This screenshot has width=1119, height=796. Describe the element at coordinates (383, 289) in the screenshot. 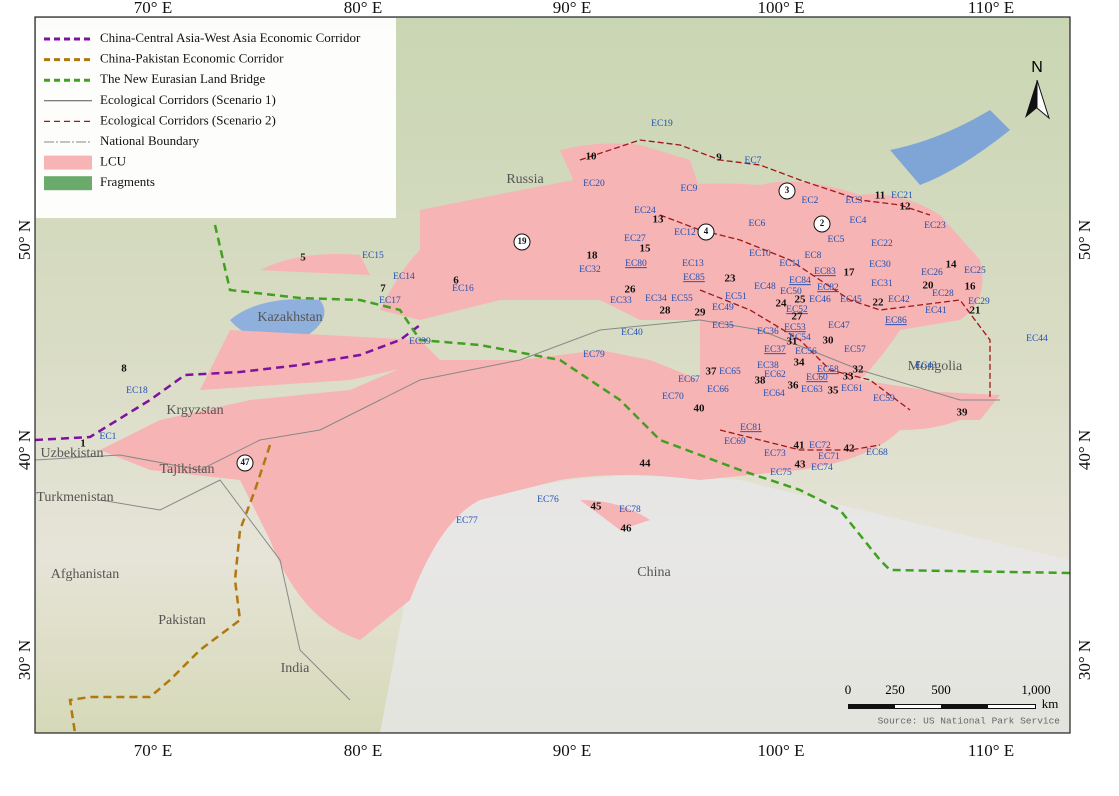

I see `lcu-label: 7` at that location.